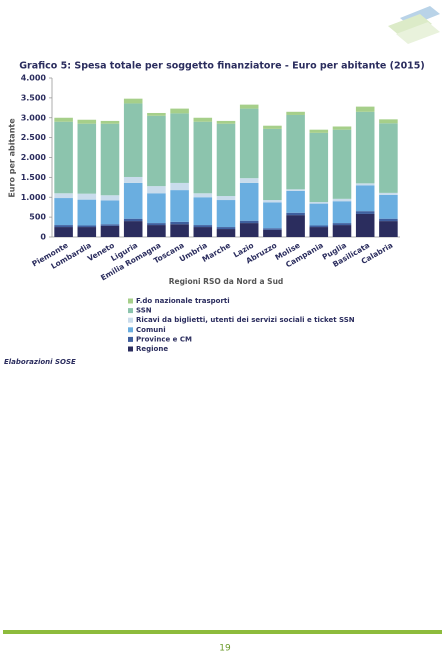 The image size is (445, 653). I want to click on y-tick-label: 1.000, so click(34, 197).